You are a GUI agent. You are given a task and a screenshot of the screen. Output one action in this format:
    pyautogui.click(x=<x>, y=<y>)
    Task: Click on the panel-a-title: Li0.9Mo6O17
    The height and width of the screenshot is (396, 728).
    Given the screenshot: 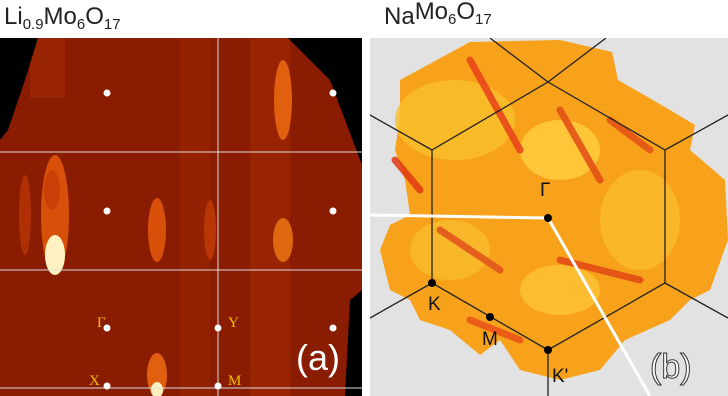 What is the action you would take?
    pyautogui.click(x=62, y=18)
    